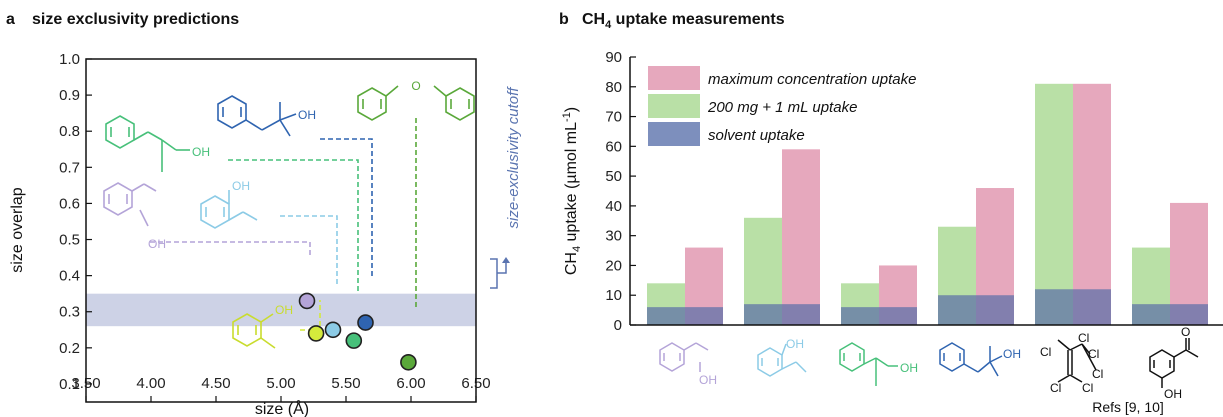  I want to click on panel-b-letter: b, so click(564, 19).